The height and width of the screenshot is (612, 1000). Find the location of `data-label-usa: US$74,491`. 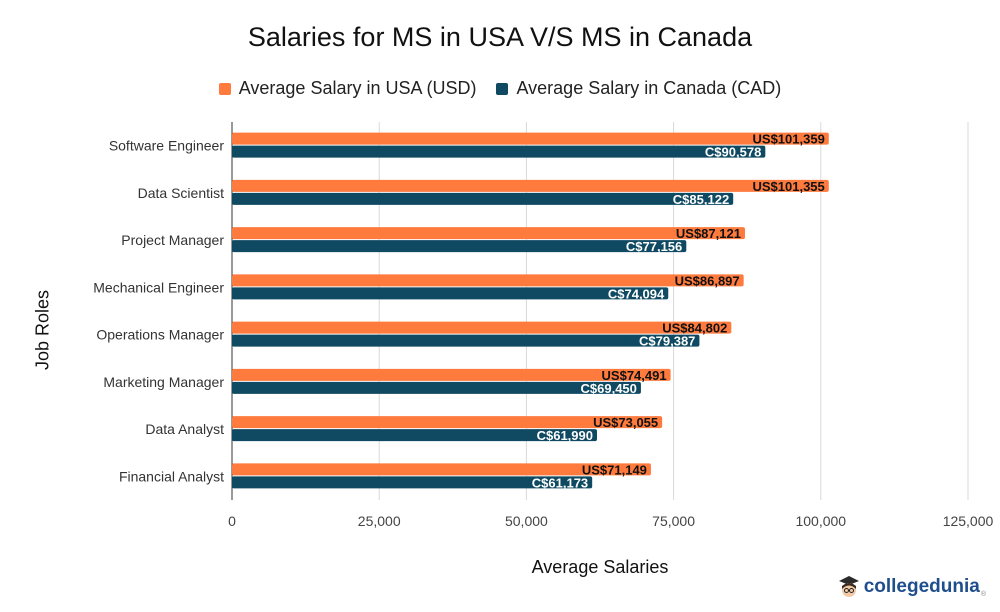

data-label-usa: US$74,491 is located at coordinates (634, 375).